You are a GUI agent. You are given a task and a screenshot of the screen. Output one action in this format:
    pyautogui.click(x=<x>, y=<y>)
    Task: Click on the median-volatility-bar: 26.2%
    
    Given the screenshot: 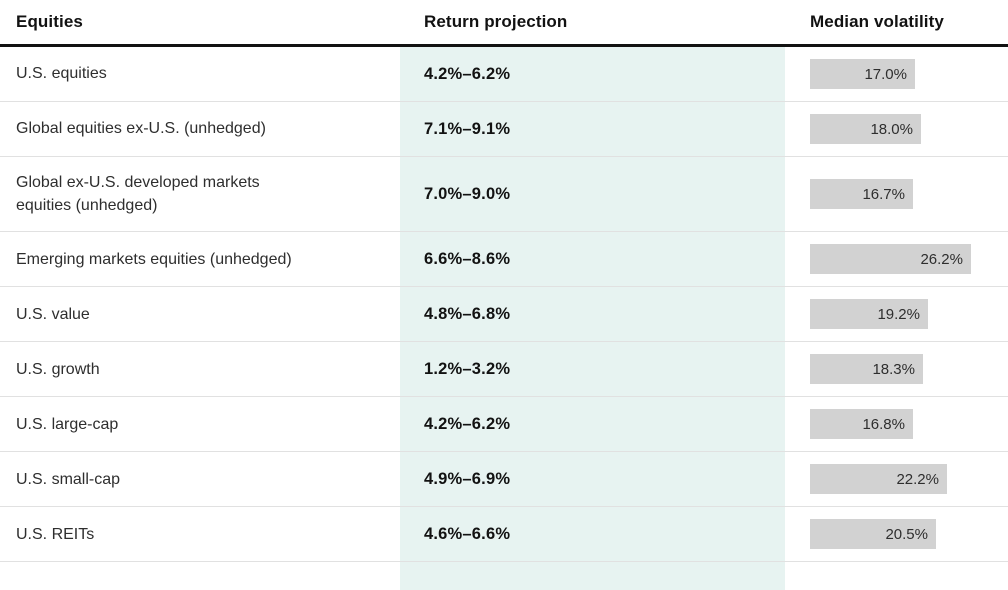 What is the action you would take?
    pyautogui.click(x=890, y=259)
    